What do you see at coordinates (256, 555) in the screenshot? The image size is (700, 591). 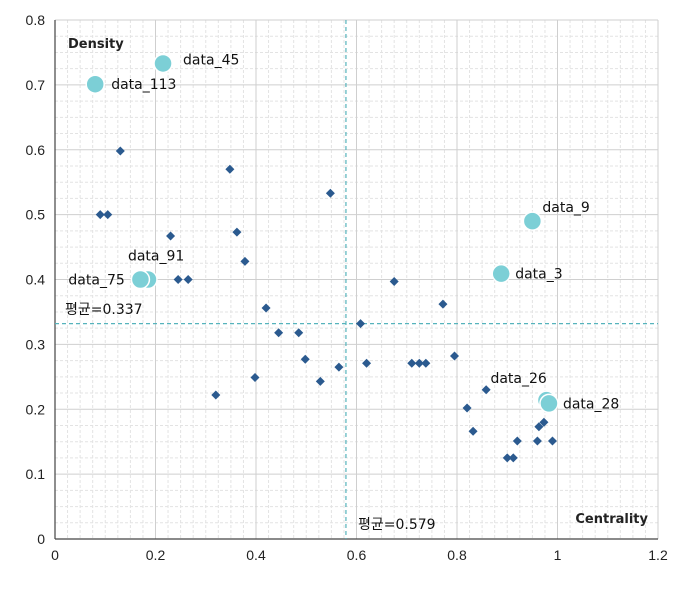 I see `x-tick-label: 0.4` at bounding box center [256, 555].